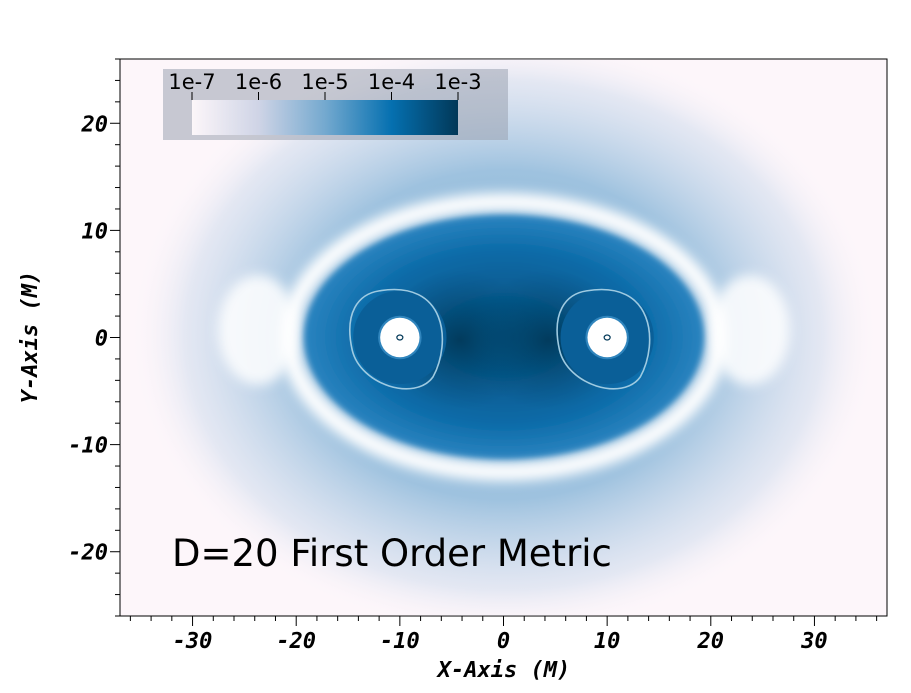 The height and width of the screenshot is (693, 911). What do you see at coordinates (400, 641) in the screenshot?
I see `x-tick-label: -10` at bounding box center [400, 641].